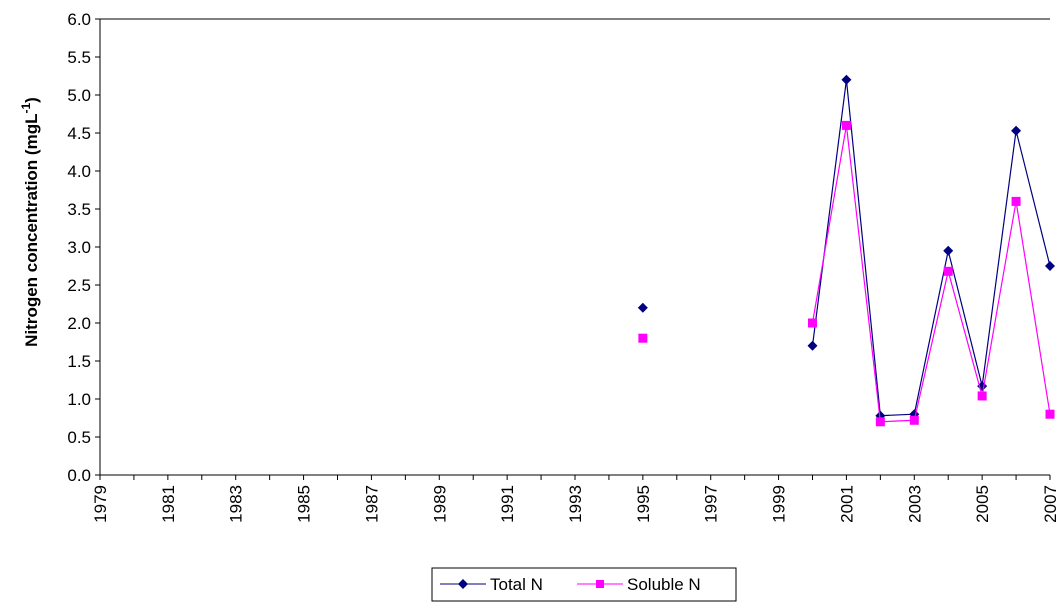 This screenshot has height=603, width=1064. Describe the element at coordinates (79, 209) in the screenshot. I see `y-tick-label: 3.5` at that location.